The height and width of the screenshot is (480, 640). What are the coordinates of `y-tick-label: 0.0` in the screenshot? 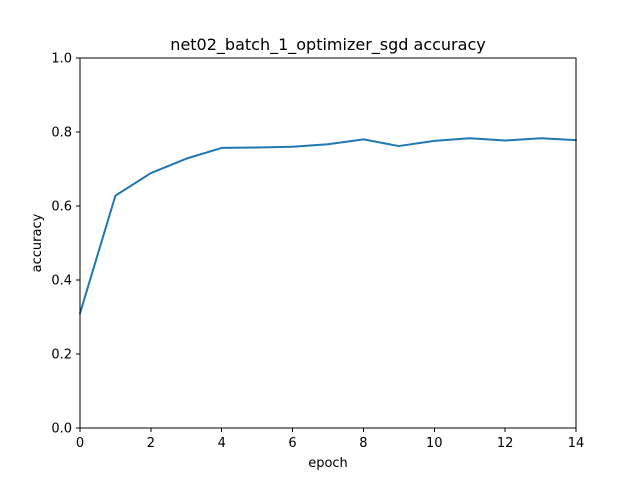 It's located at (61, 429).